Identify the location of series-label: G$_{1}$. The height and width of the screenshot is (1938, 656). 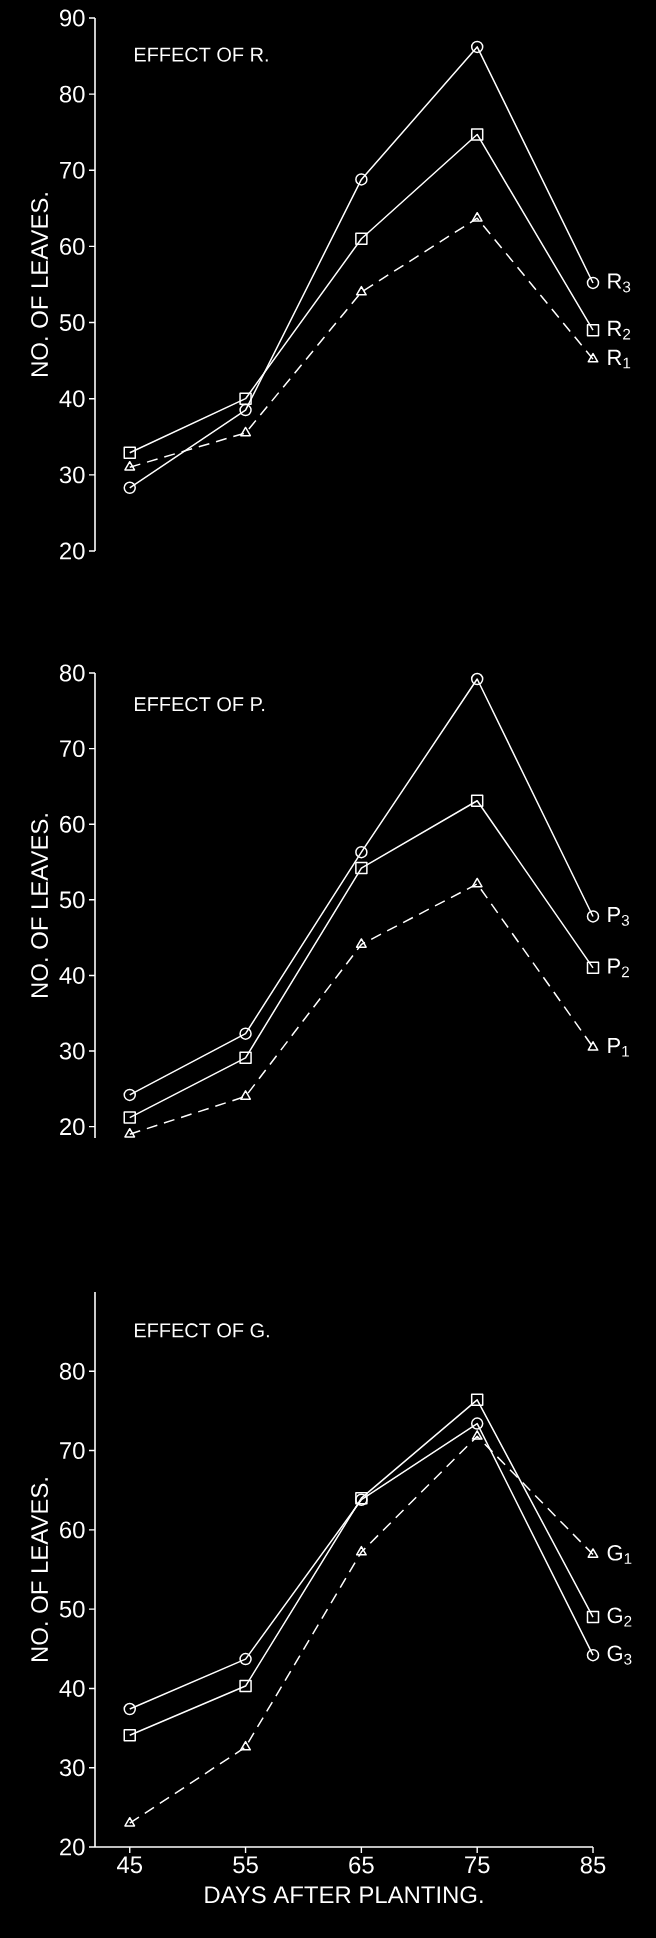
(619, 1554).